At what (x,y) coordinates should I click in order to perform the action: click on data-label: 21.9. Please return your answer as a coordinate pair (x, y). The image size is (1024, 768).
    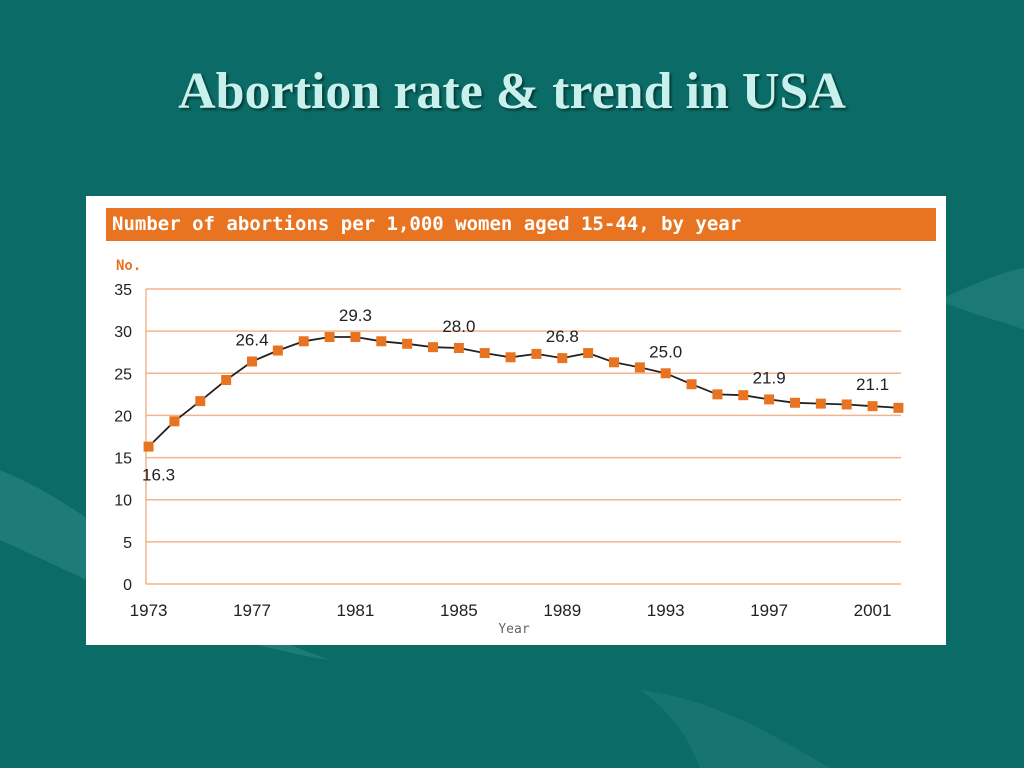
    Looking at the image, I should click on (769, 377).